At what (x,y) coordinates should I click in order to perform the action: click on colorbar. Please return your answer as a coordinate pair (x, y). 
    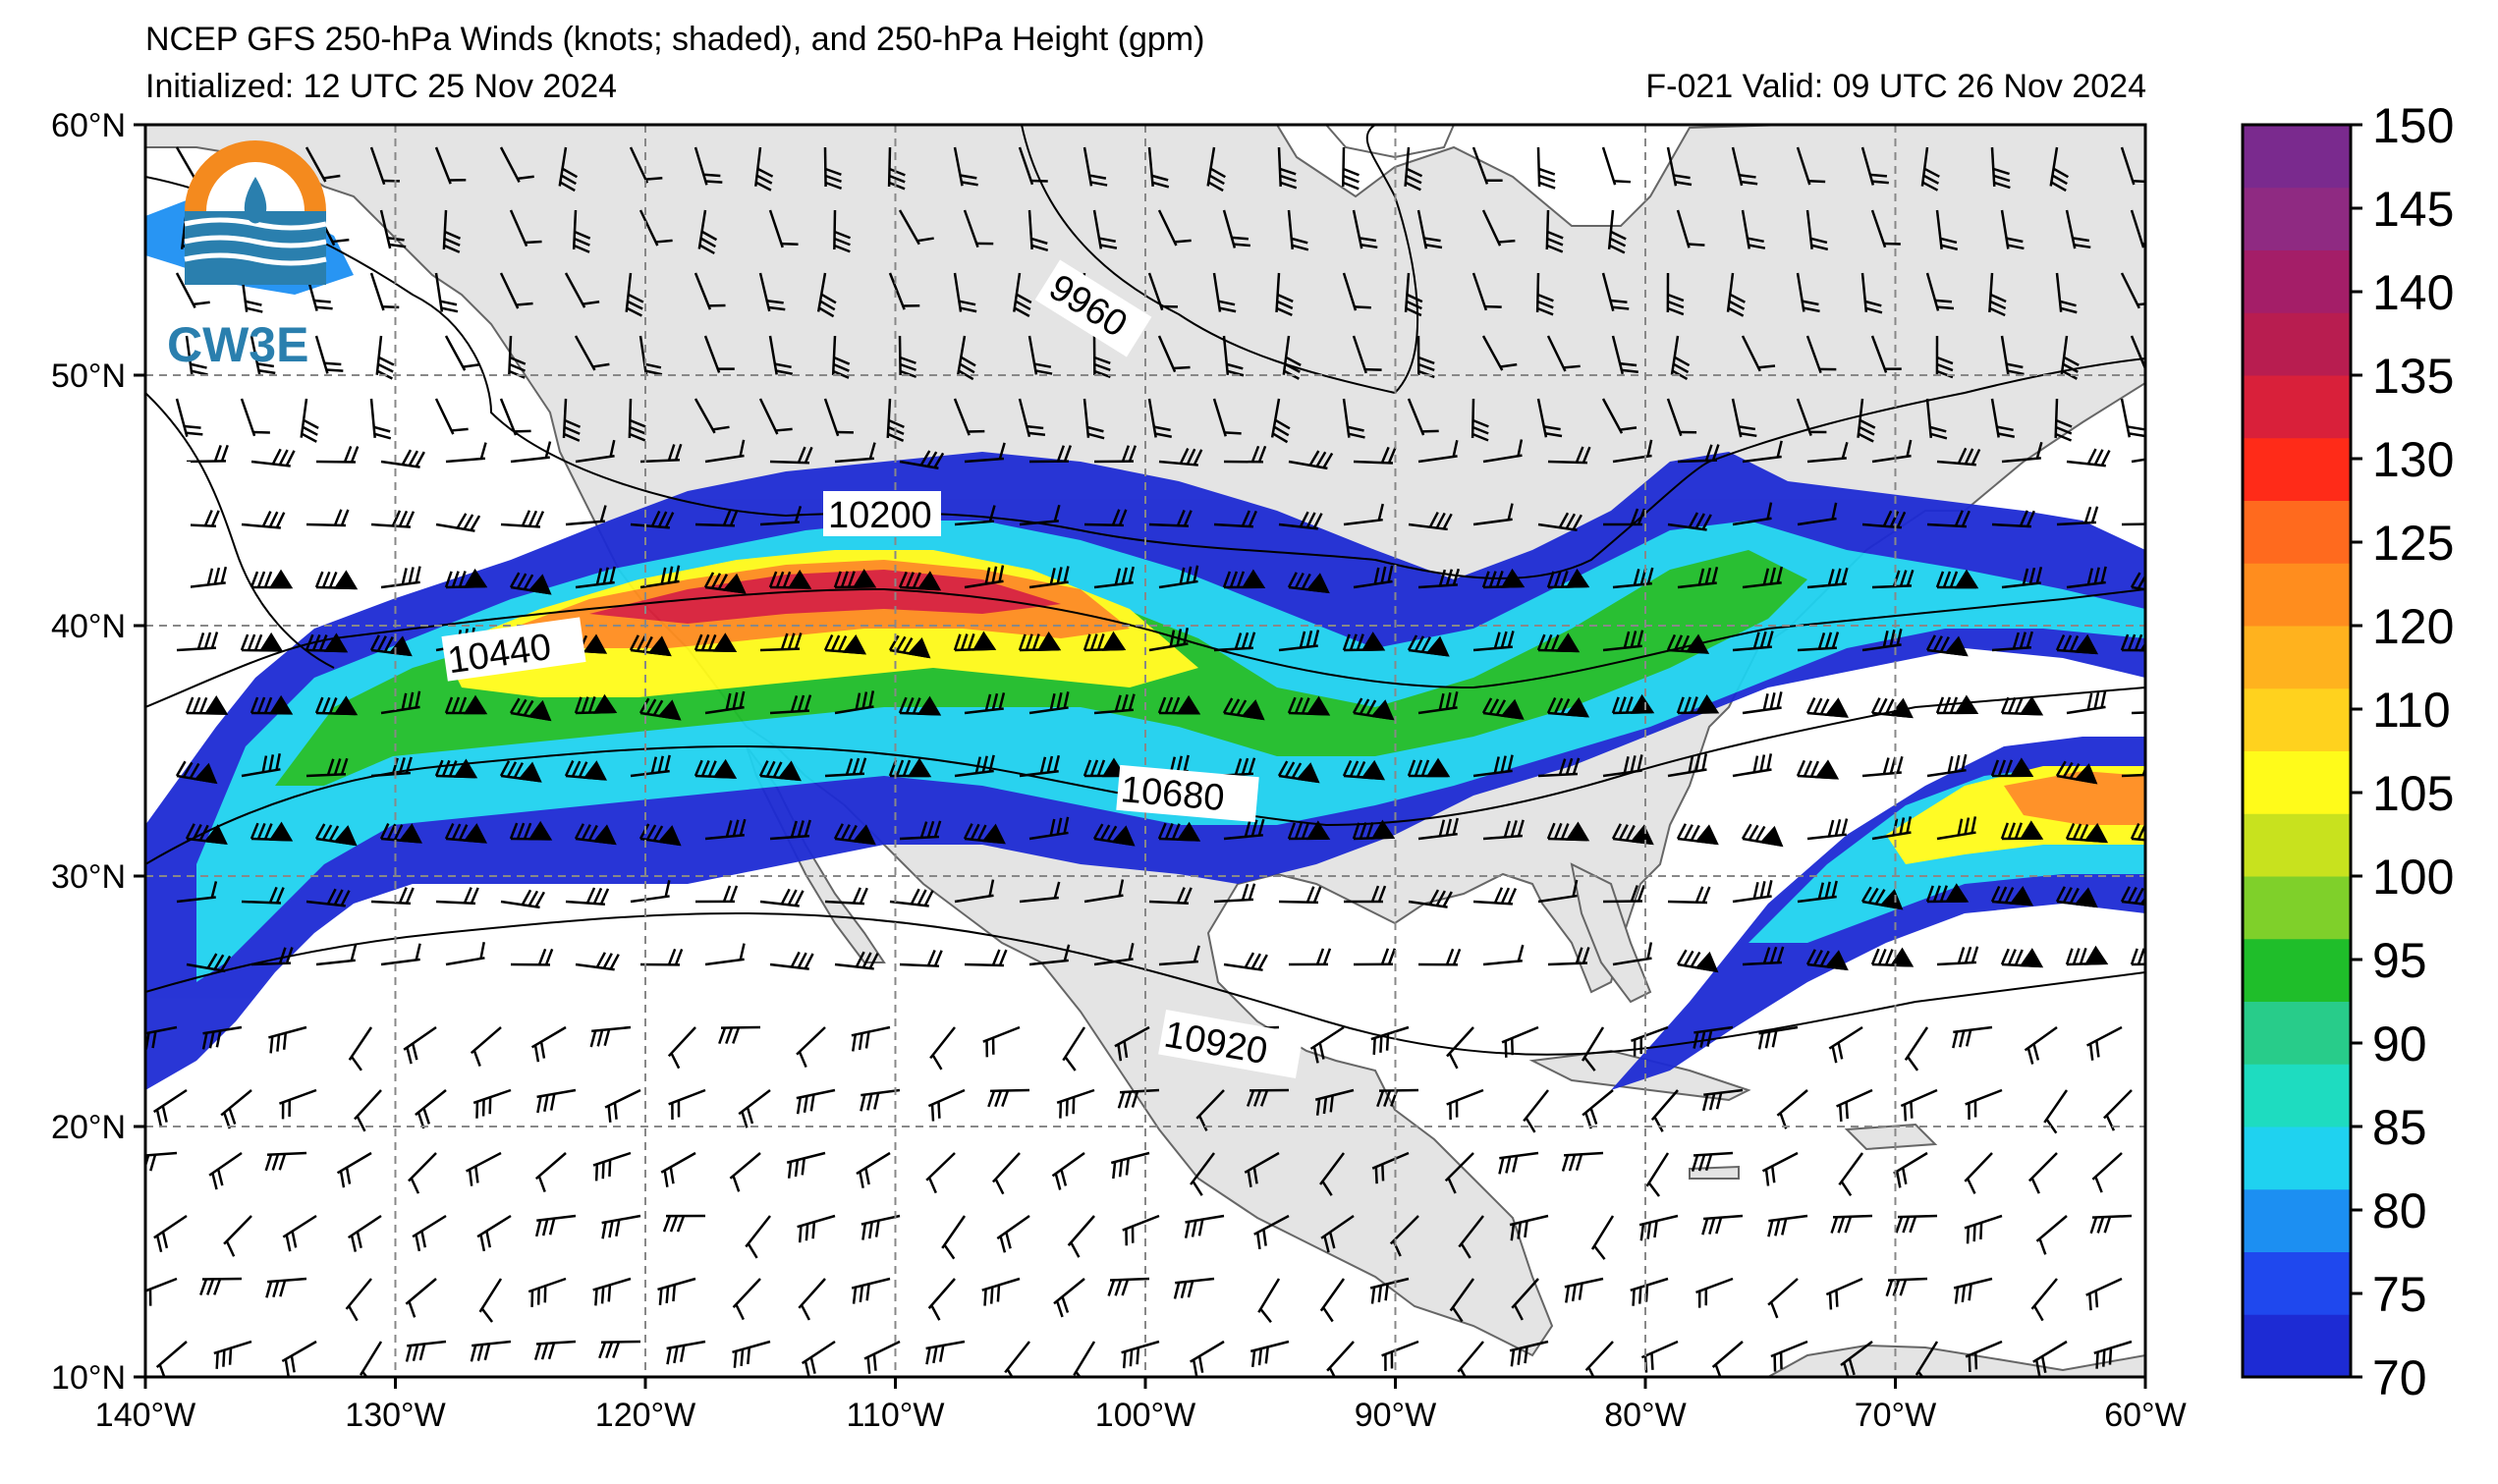
    Looking at the image, I should click on (2297, 751).